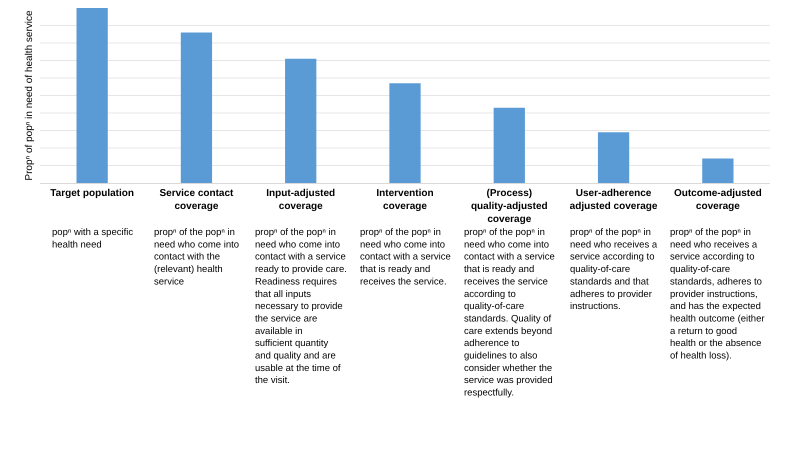 The image size is (800, 450). Describe the element at coordinates (196, 200) in the screenshot. I see `x-tick-label: Service contact coverage` at that location.